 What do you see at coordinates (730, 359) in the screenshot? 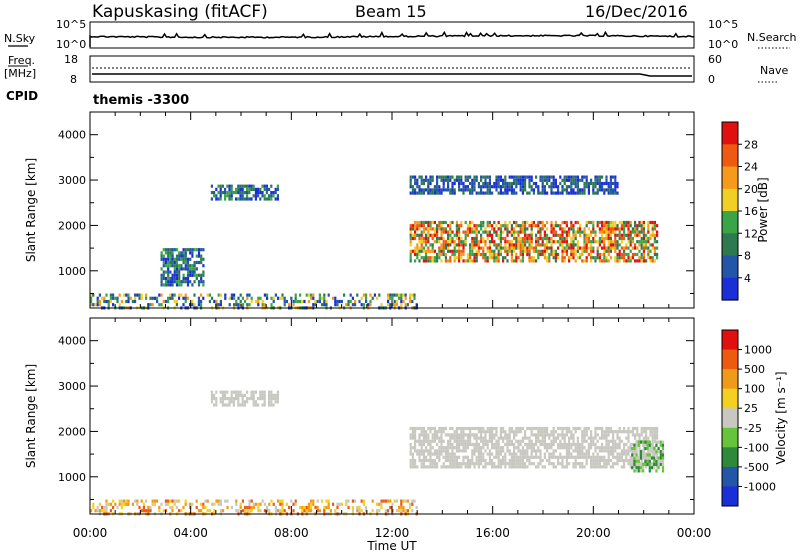
I see `colorbar-segment` at bounding box center [730, 359].